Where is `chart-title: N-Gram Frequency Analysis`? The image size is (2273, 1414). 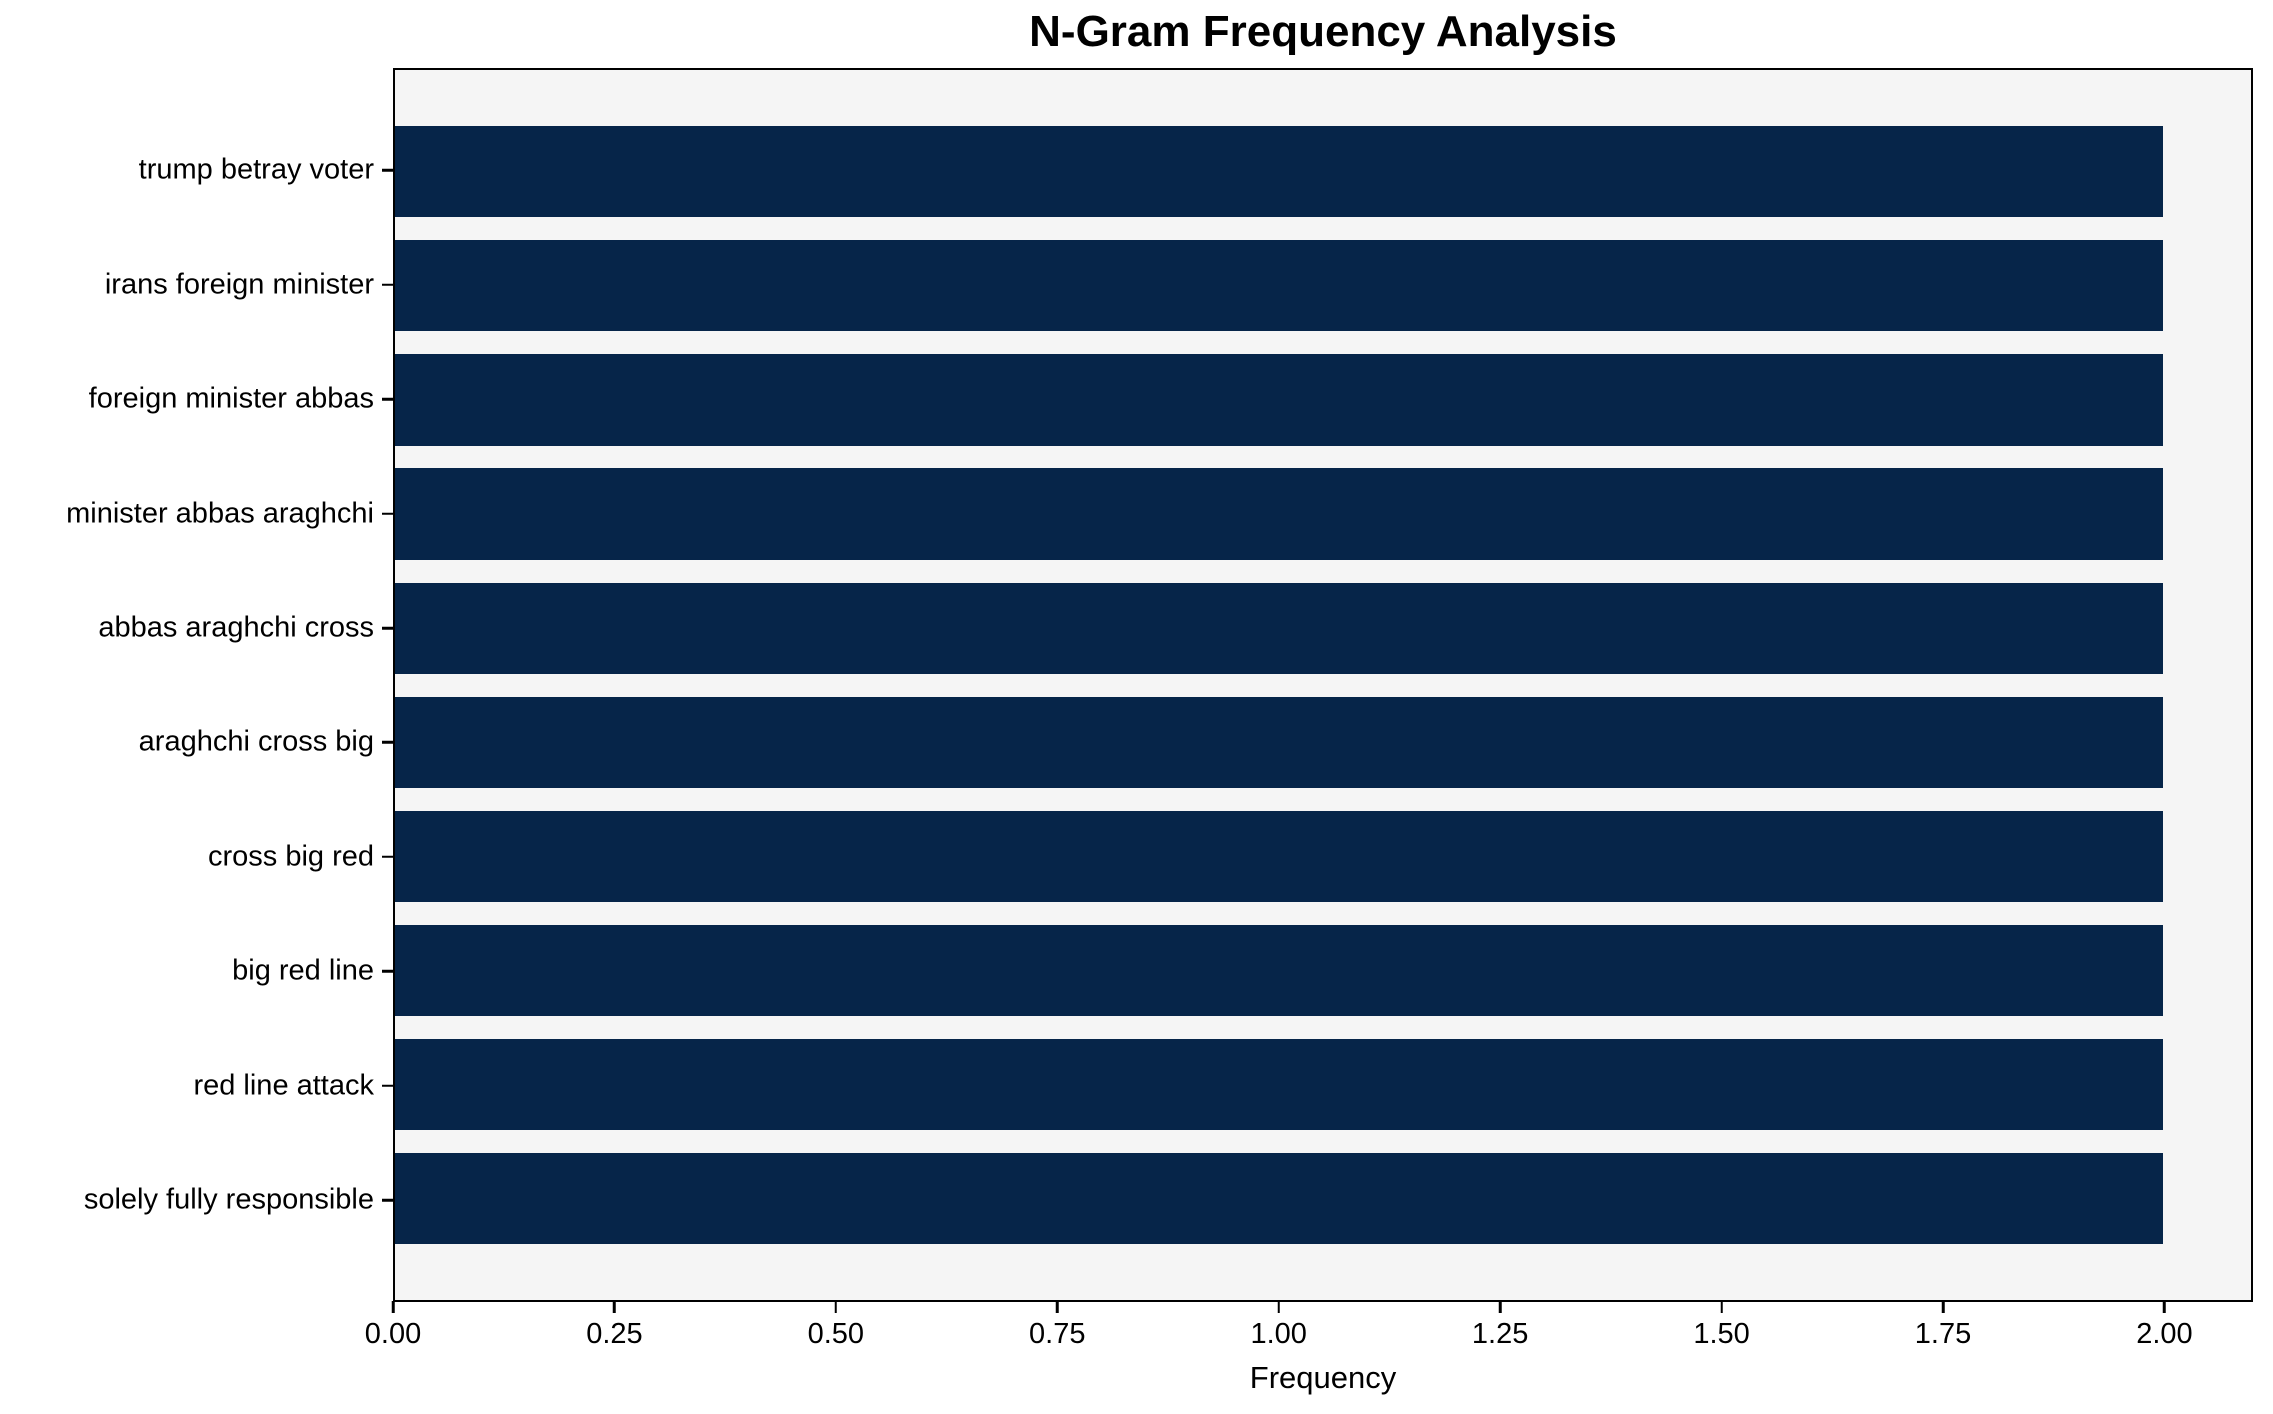
chart-title: N-Gram Frequency Analysis is located at coordinates (1323, 31).